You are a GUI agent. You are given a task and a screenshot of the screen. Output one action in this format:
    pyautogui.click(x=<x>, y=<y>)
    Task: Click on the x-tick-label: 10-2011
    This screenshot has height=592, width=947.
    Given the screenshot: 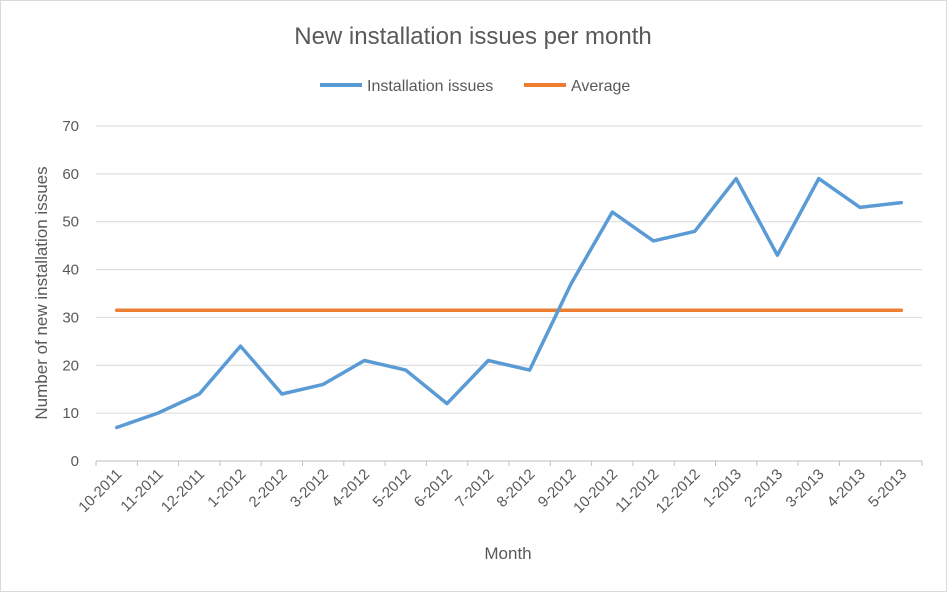 What is the action you would take?
    pyautogui.click(x=100, y=491)
    